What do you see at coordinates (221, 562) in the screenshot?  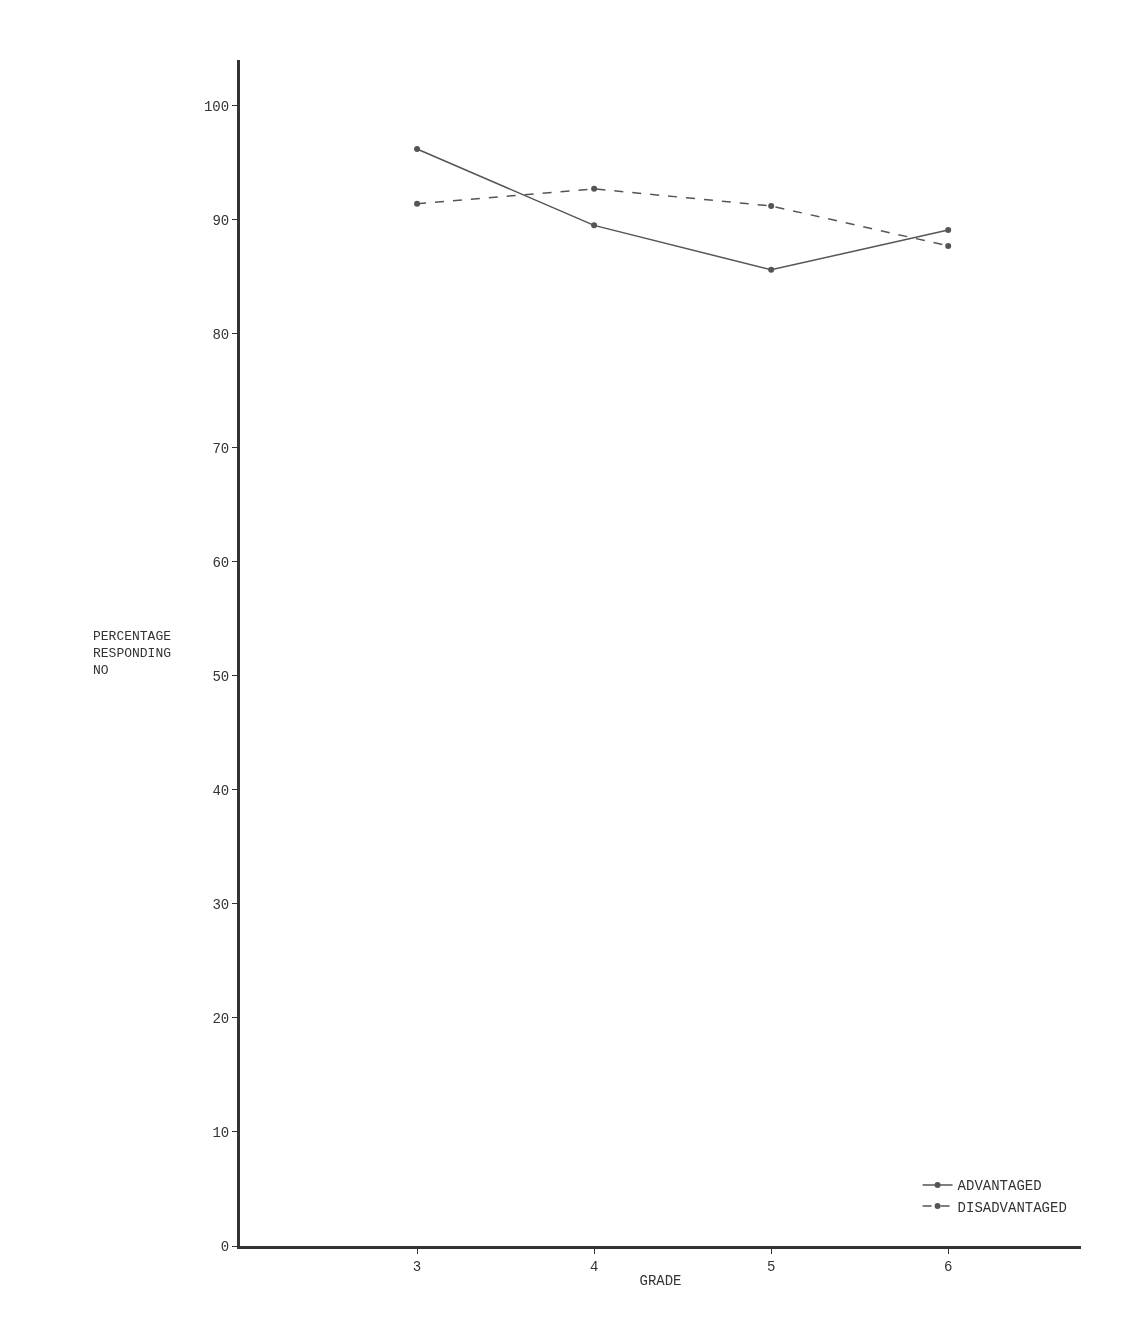 I see `y-tick-label: 60` at bounding box center [221, 562].